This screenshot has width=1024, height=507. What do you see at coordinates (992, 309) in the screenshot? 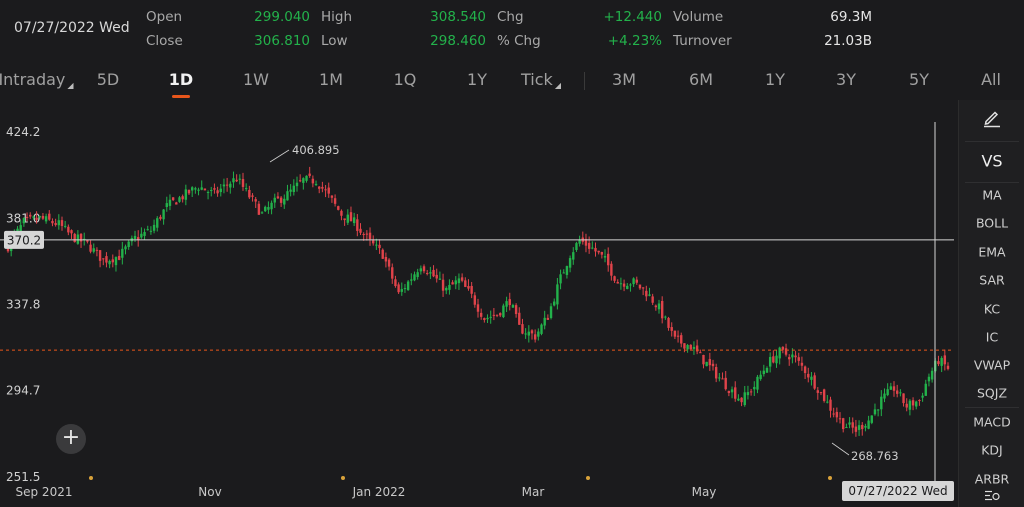
I see `indicator-kc: KC` at bounding box center [992, 309].